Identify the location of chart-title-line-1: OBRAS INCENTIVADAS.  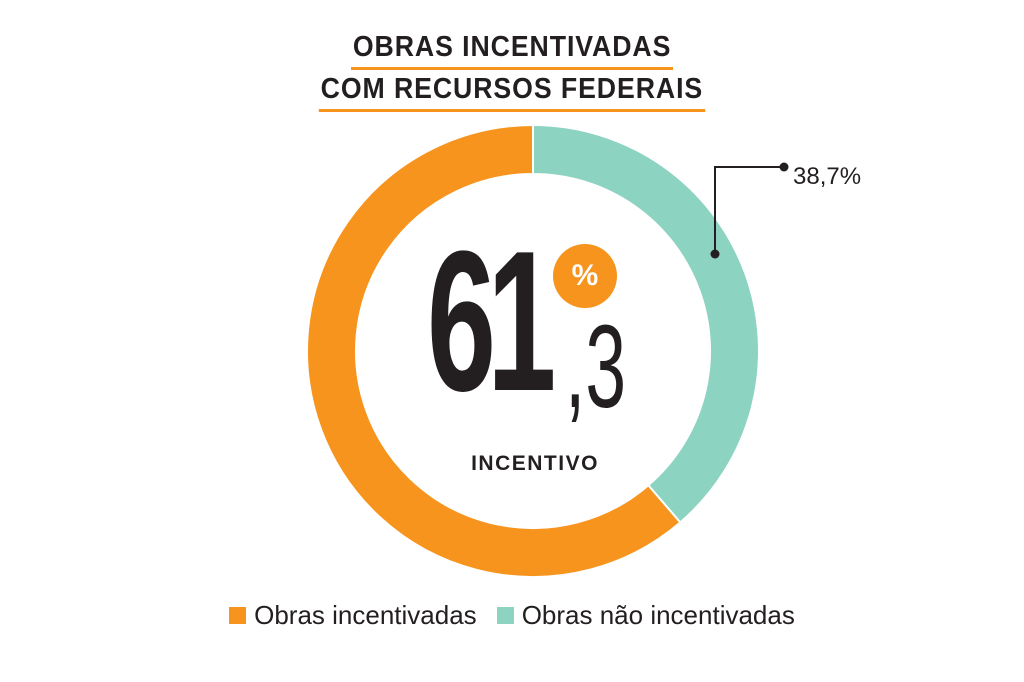
(512, 50).